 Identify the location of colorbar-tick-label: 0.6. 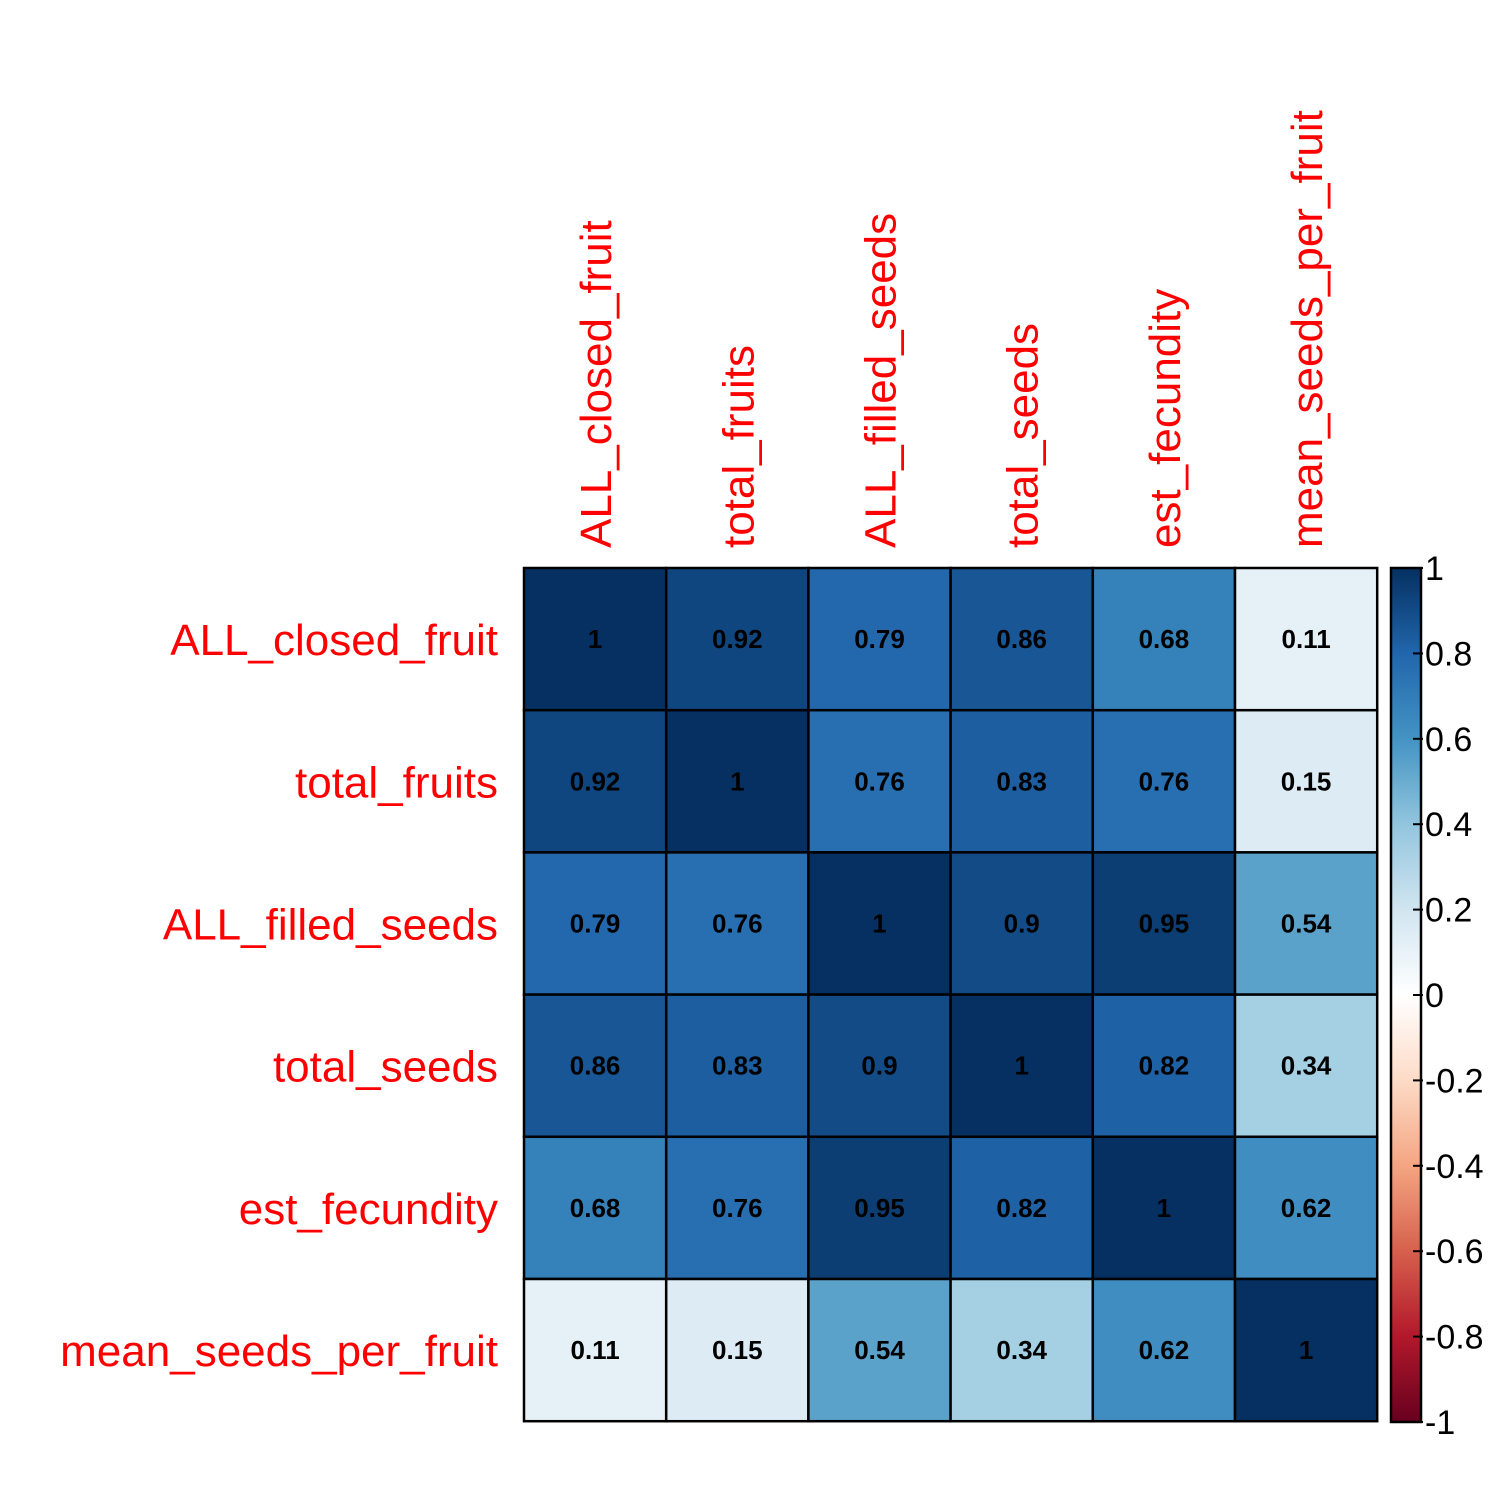
(1448, 740).